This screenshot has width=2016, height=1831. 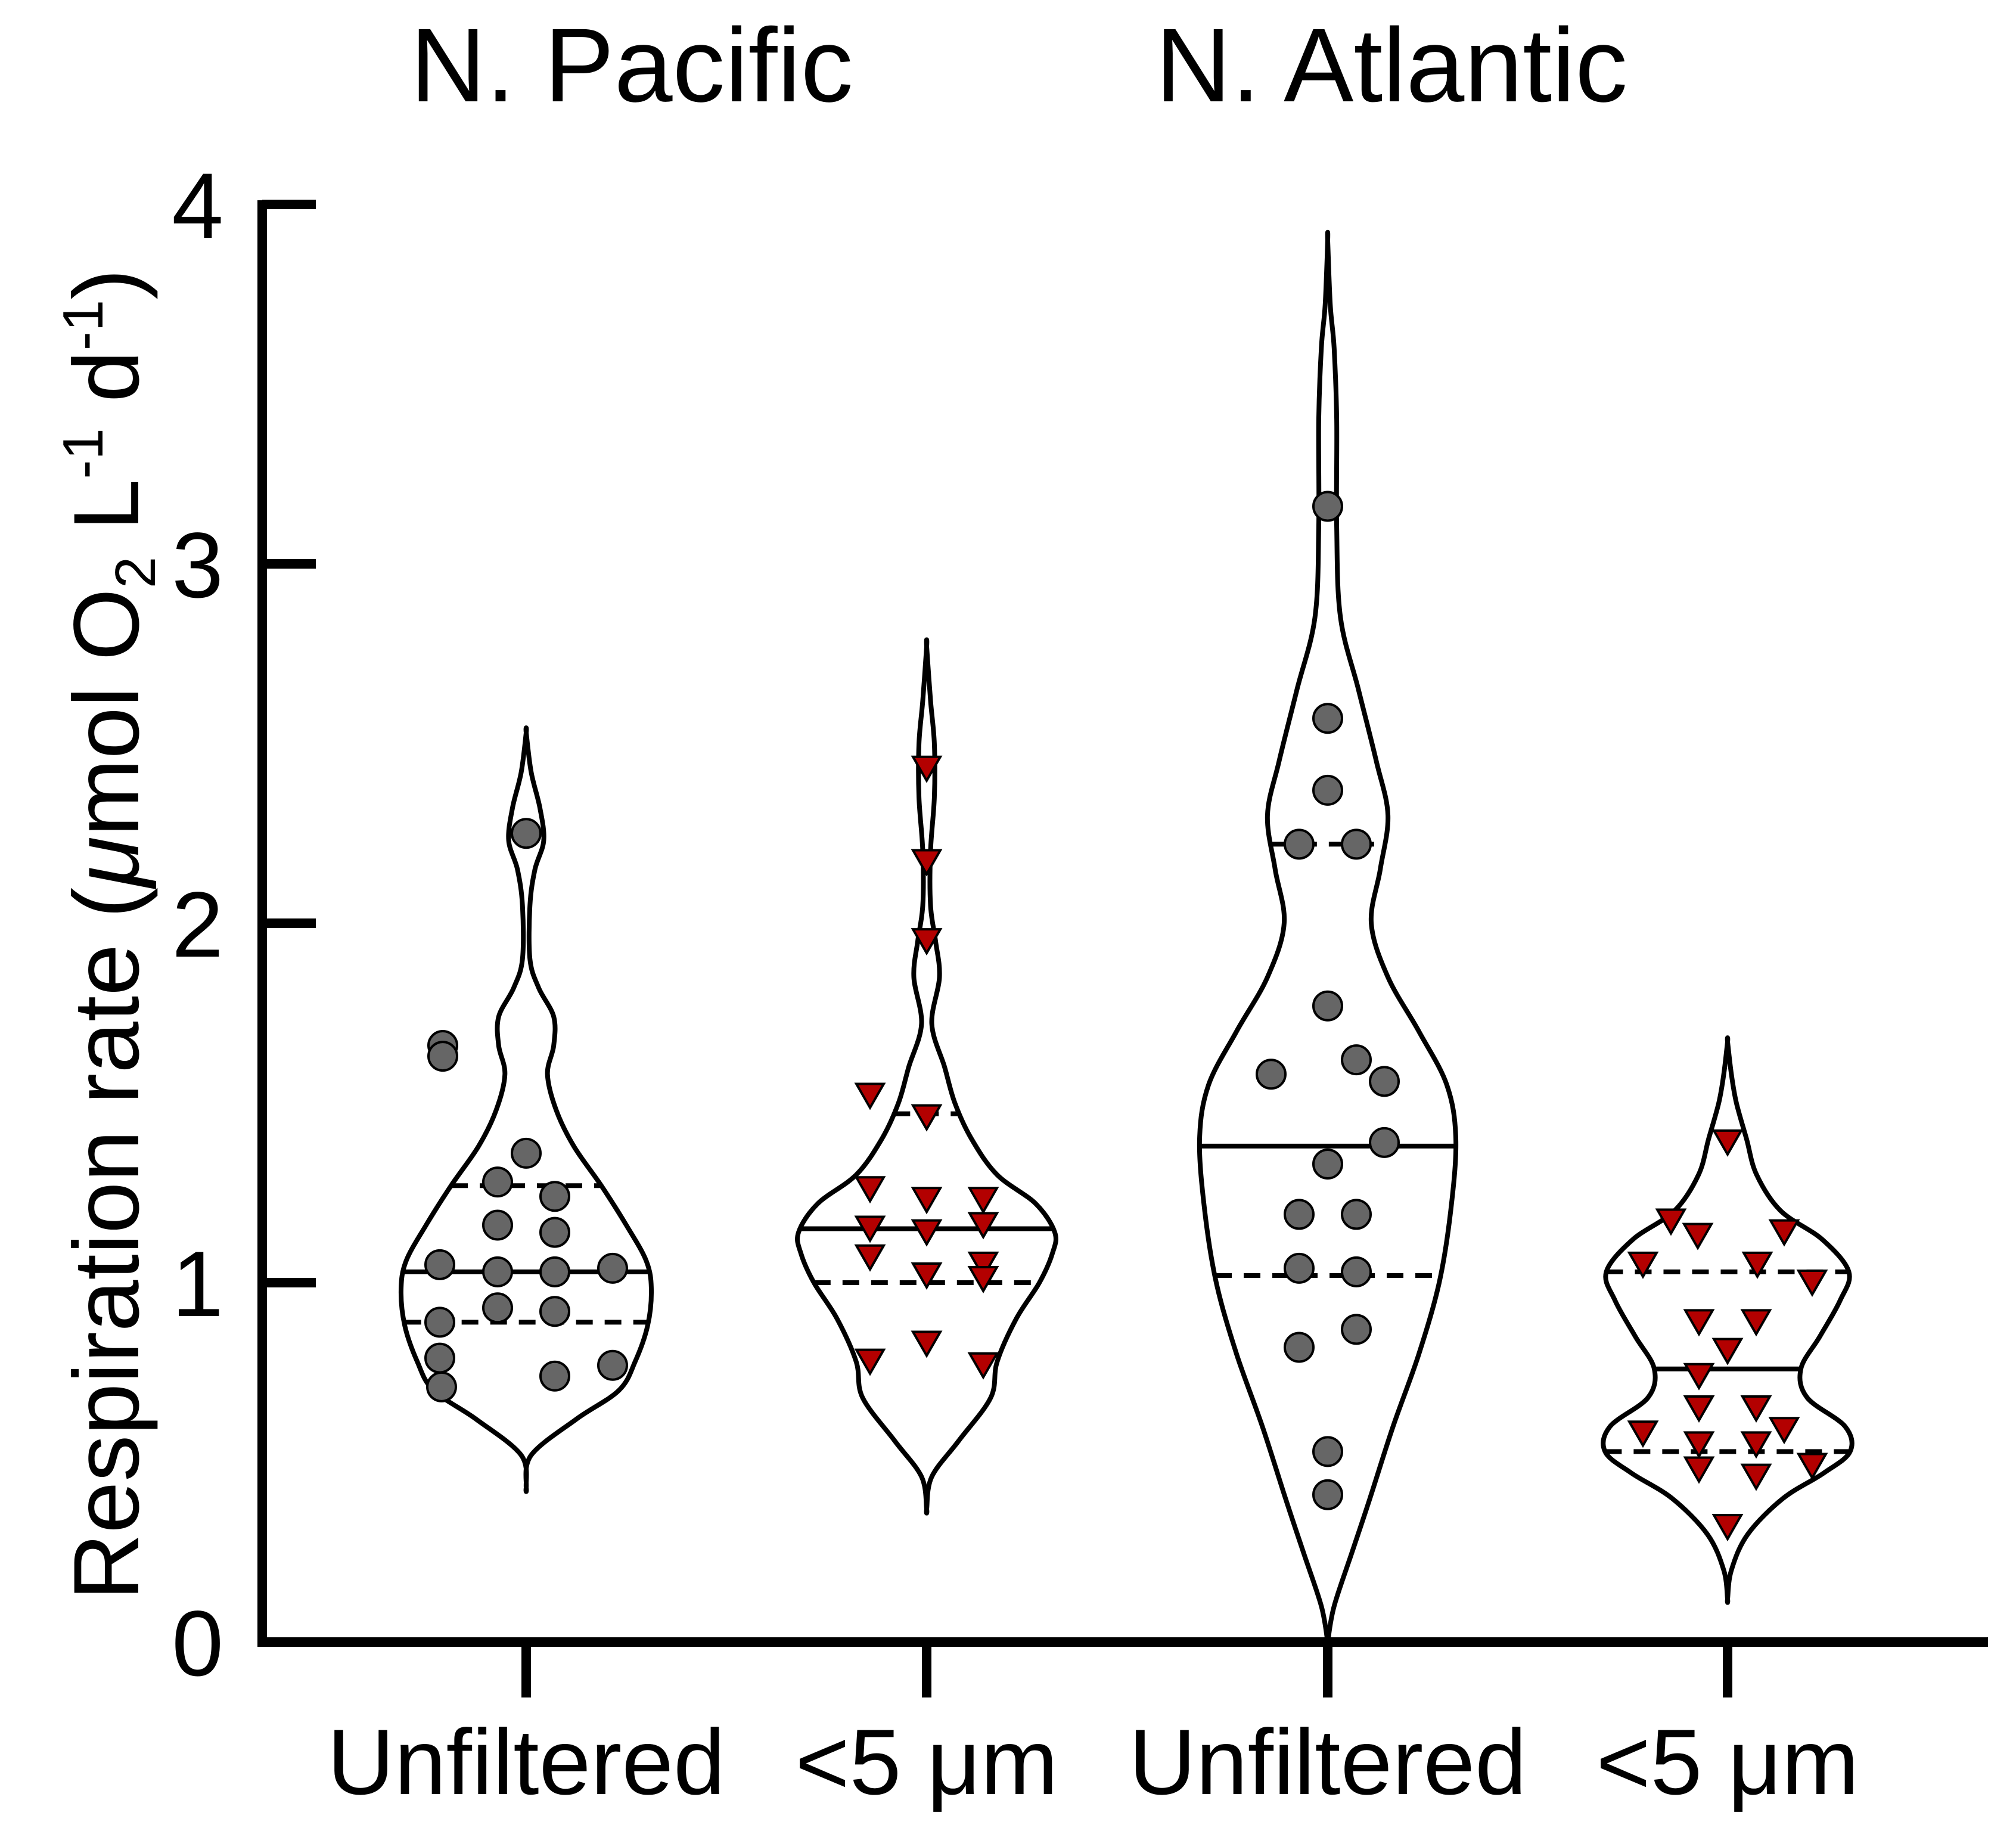 What do you see at coordinates (1727, 1762) in the screenshot?
I see `x-category-label-3: <5 μm` at bounding box center [1727, 1762].